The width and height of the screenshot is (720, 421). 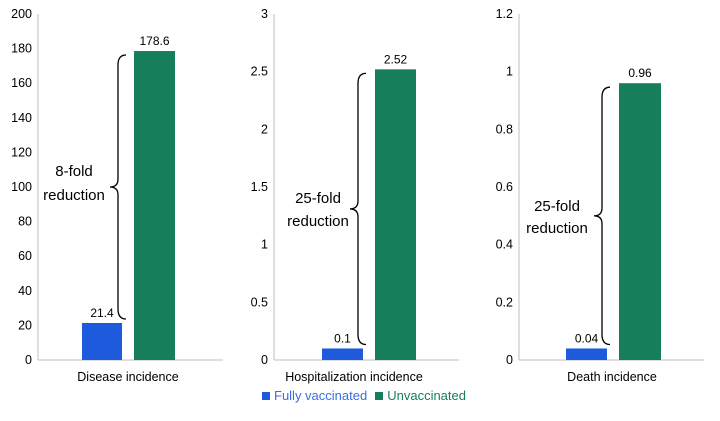 I want to click on data-label: 178.6, so click(x=154, y=41).